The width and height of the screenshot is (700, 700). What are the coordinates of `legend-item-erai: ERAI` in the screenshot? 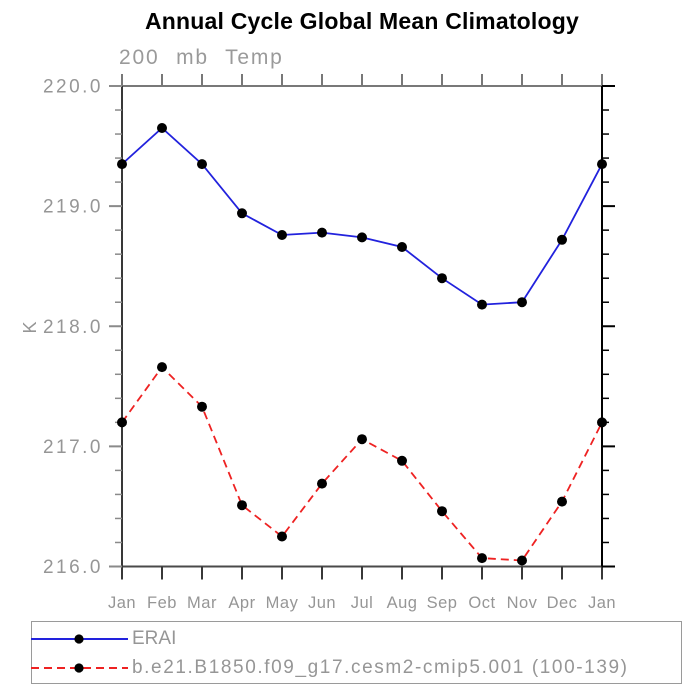 It's located at (356, 638).